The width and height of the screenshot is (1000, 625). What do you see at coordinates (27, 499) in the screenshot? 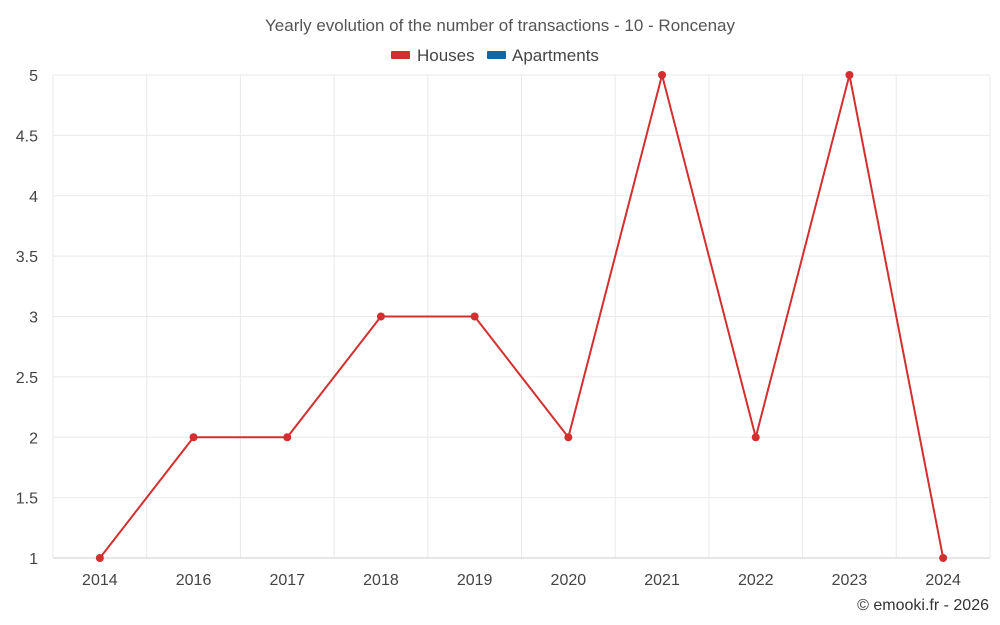
I see `y-tick-label: 1.5` at bounding box center [27, 499].